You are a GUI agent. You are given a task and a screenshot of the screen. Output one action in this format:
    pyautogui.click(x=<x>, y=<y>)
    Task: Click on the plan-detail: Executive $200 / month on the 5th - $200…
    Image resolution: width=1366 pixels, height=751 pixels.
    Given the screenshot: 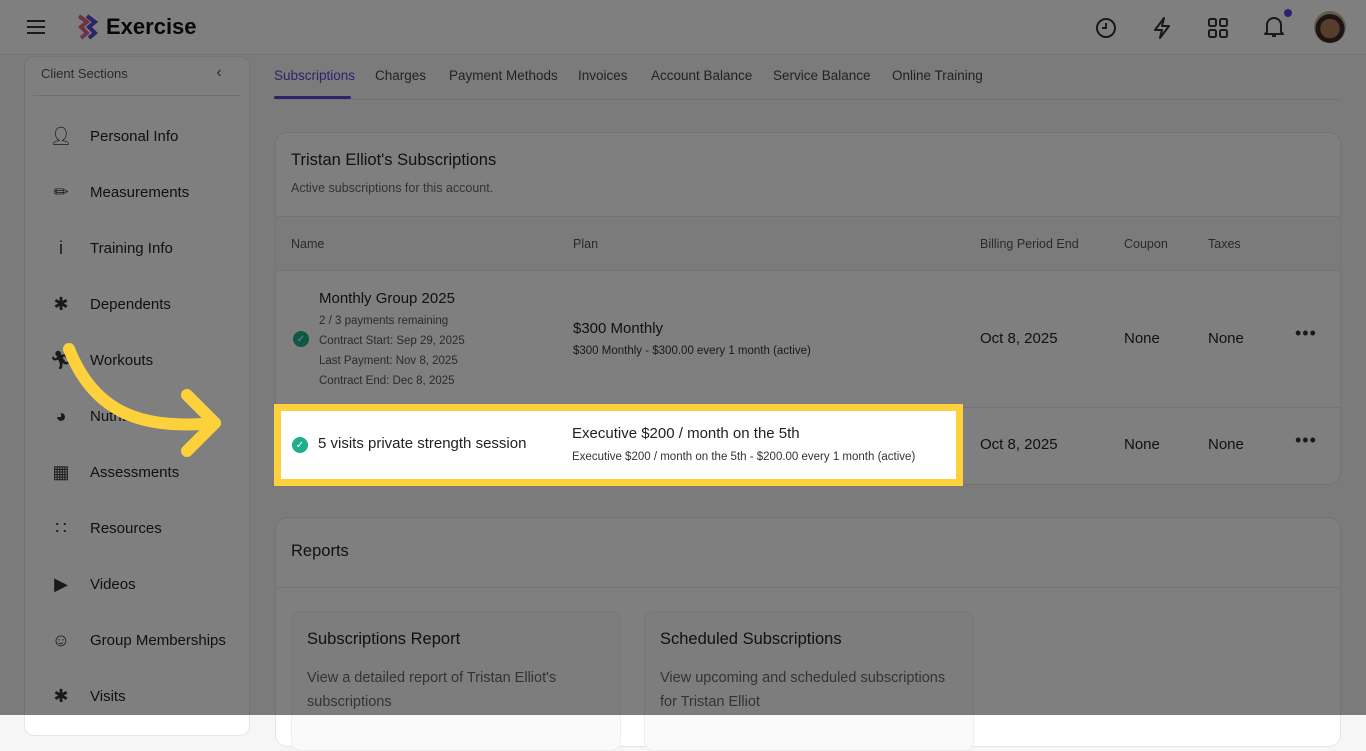 What is the action you would take?
    pyautogui.click(x=744, y=457)
    